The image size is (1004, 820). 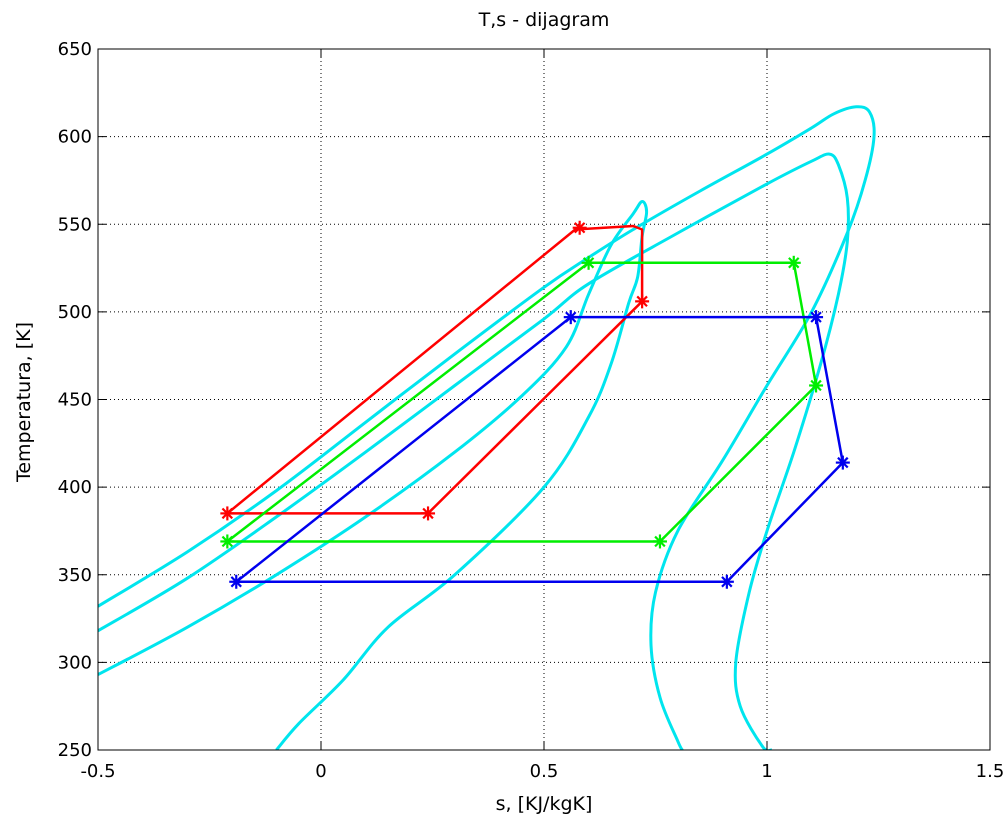 What do you see at coordinates (320, 771) in the screenshot?
I see `x-tick-label: 0` at bounding box center [320, 771].